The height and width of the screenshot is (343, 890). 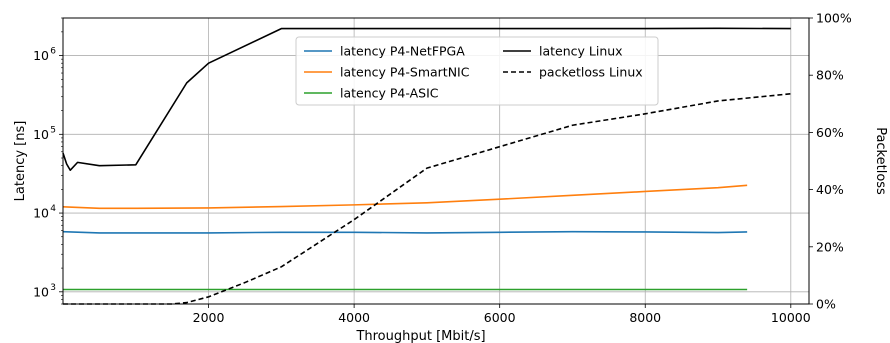 What do you see at coordinates (500, 317) in the screenshot?
I see `x-tick-label: 6000` at bounding box center [500, 317].